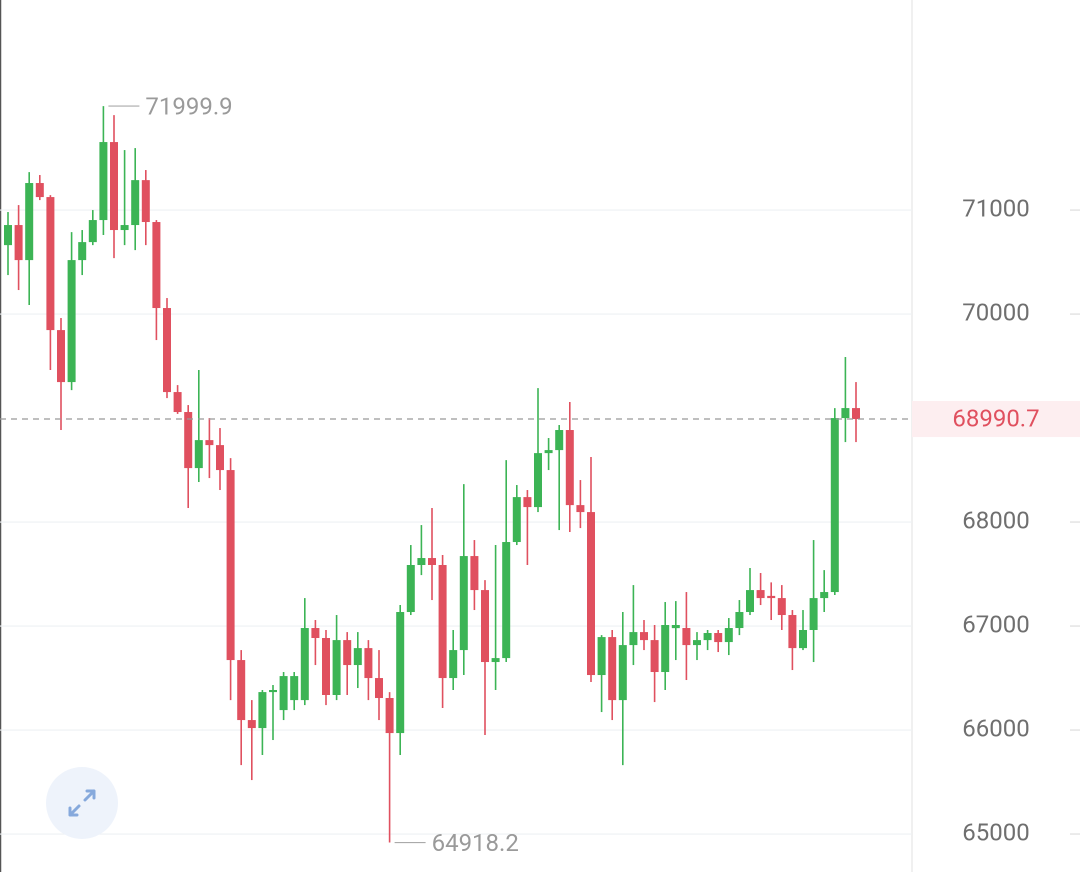 This screenshot has height=872, width=1080. I want to click on y-tick-label: 68000, so click(995, 520).